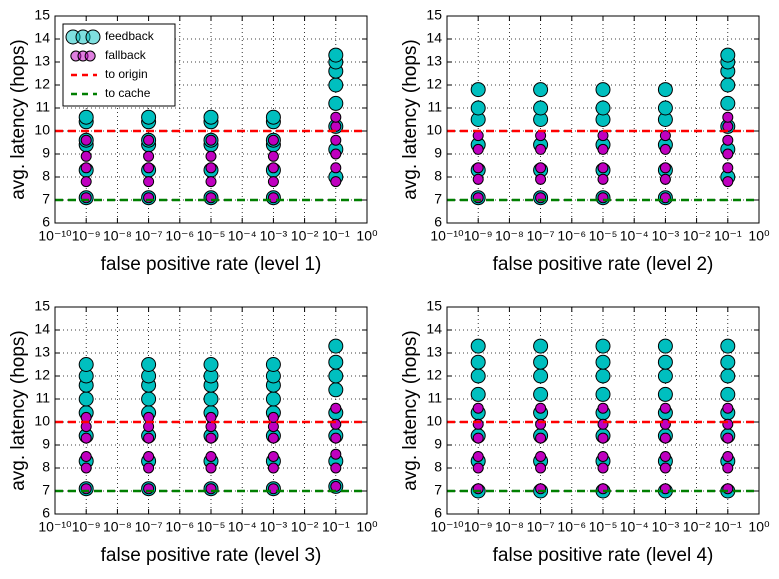 Image resolution: width=779 pixels, height=579 pixels. What do you see at coordinates (434, 421) in the screenshot?
I see `y-tick-label: 10` at bounding box center [434, 421].